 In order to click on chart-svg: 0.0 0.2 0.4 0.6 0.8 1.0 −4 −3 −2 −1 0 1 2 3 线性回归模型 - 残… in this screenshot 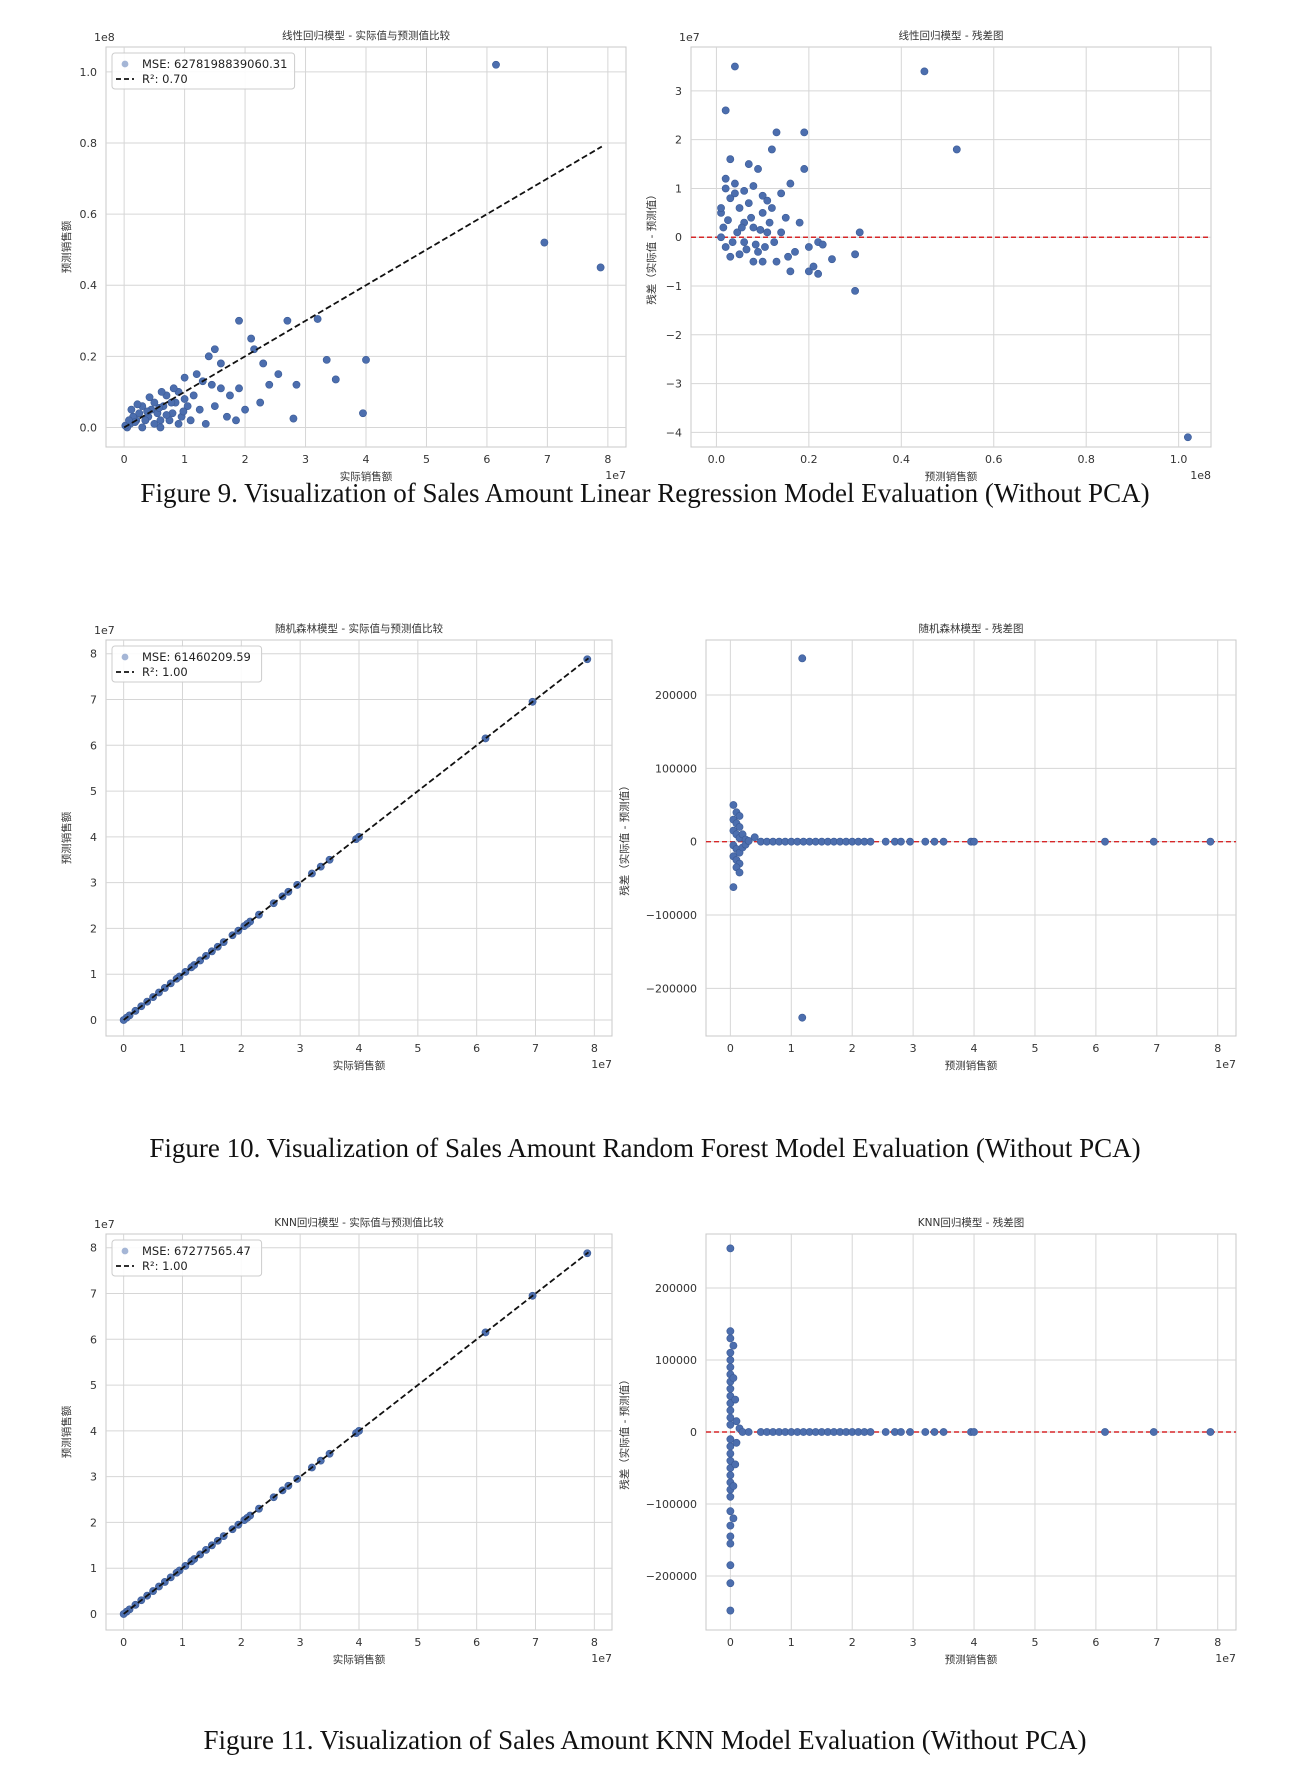, I will do `click(928, 256)`.